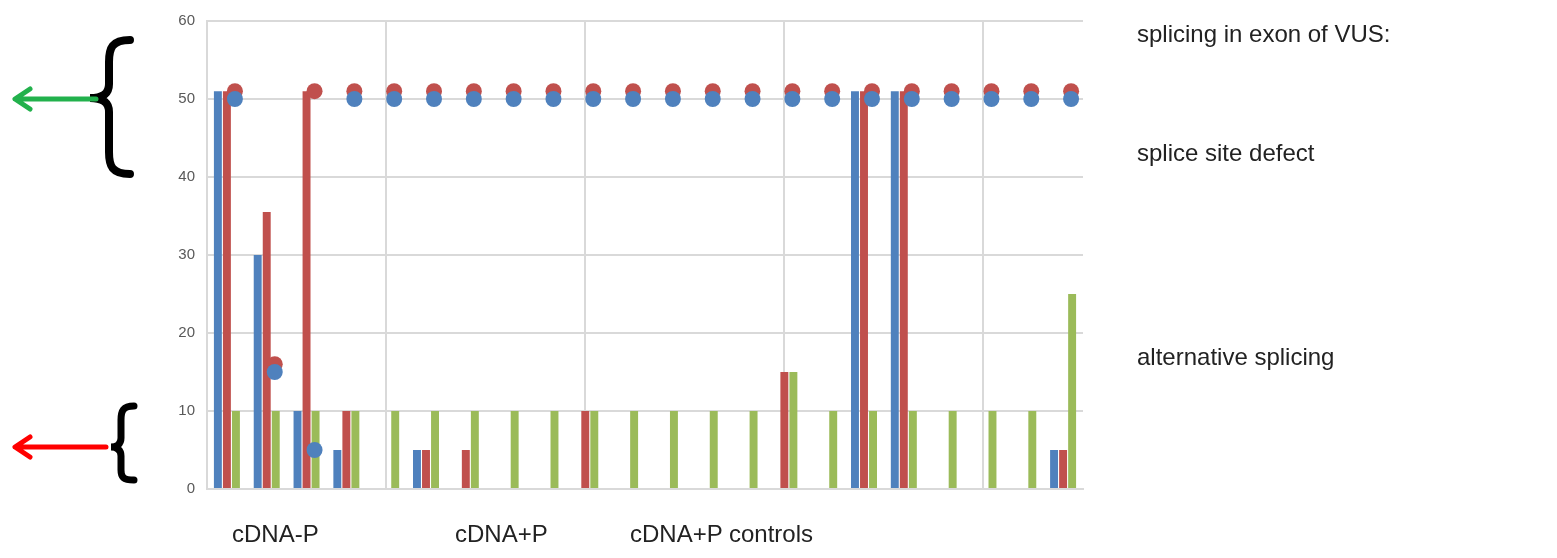 This screenshot has width=1557, height=558. Describe the element at coordinates (721, 534) in the screenshot. I see `text: cDNA+P controls` at that location.